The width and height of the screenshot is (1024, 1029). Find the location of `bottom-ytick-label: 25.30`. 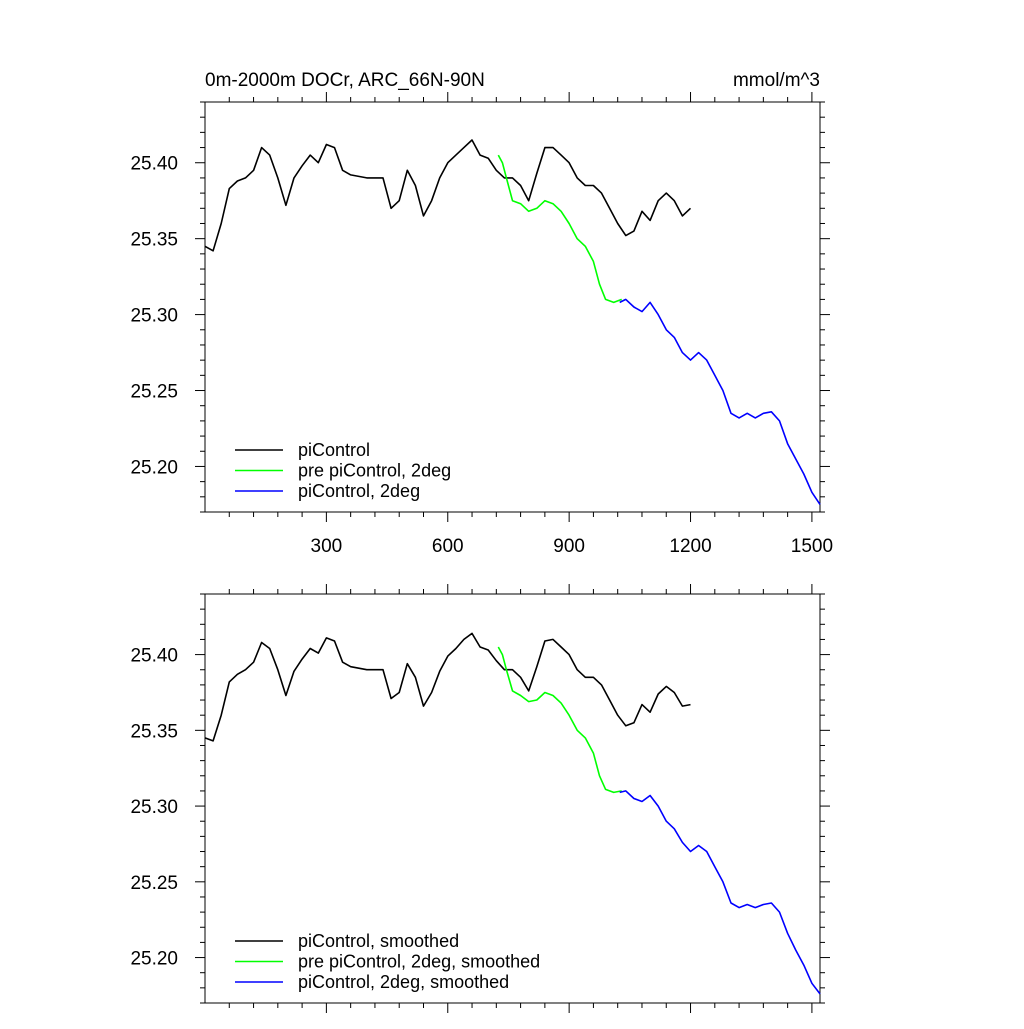

bottom-ytick-label: 25.30 is located at coordinates (154, 807).